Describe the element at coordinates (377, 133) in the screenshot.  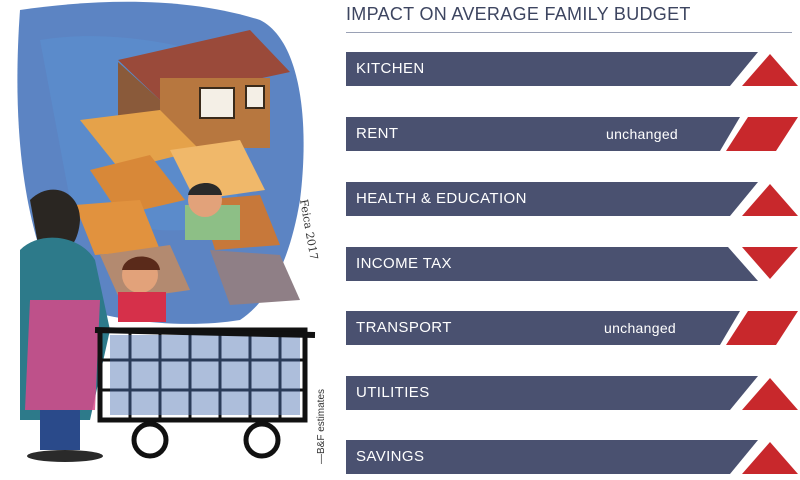
I see `row-label: RENT` at that location.